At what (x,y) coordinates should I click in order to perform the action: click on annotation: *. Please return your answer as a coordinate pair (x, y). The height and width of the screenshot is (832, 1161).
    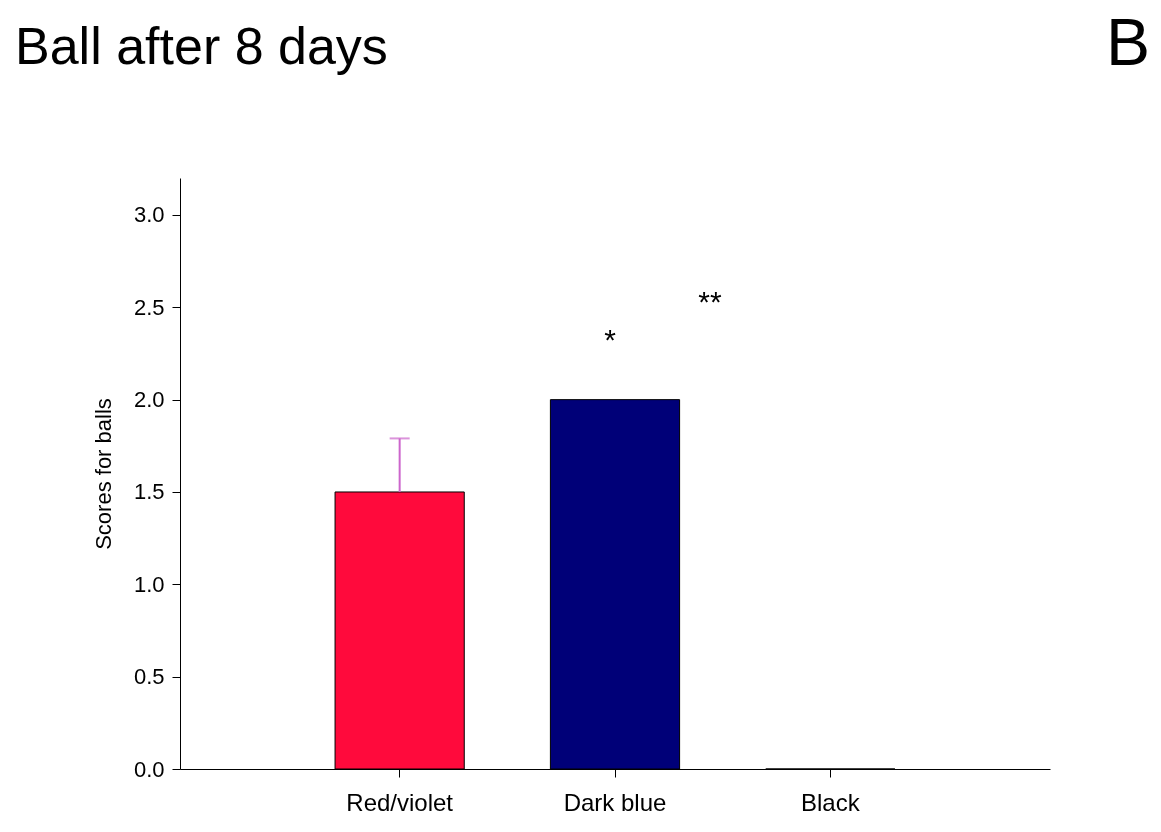
    Looking at the image, I should click on (610, 339).